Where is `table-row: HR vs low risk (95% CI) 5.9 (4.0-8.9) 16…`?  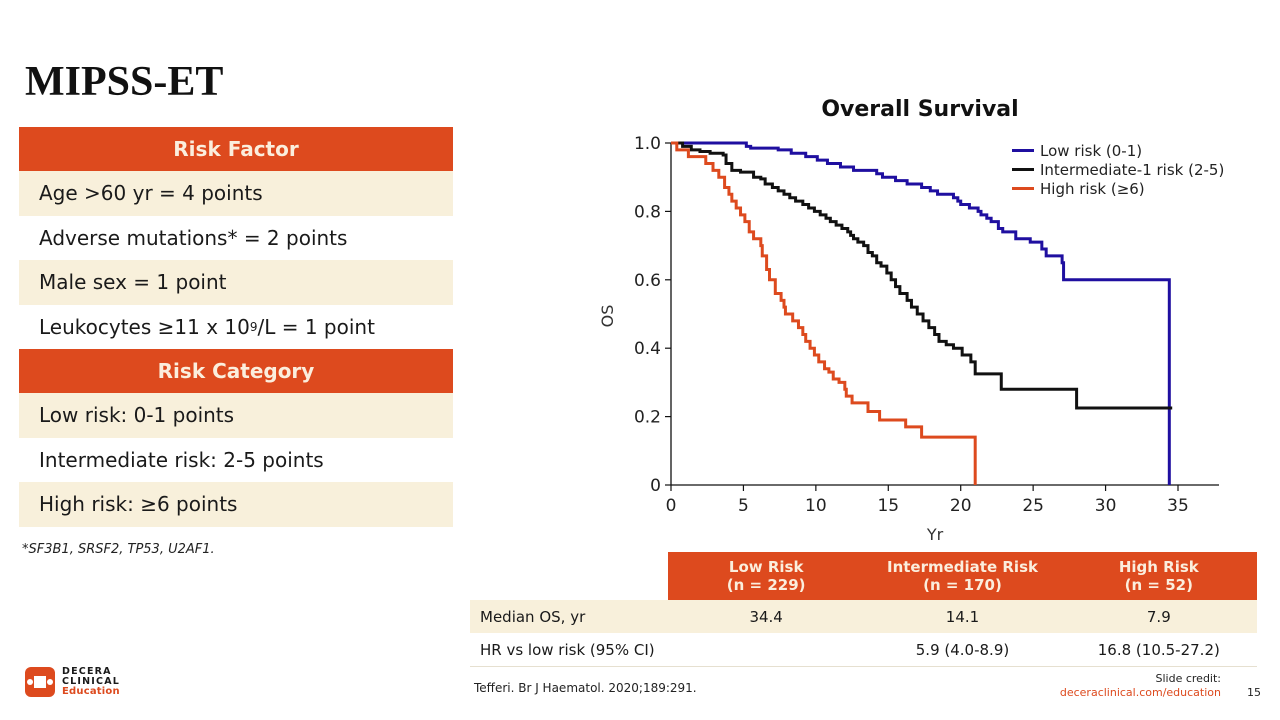 table-row: HR vs low risk (95% CI) 5.9 (4.0-8.9) 16… is located at coordinates (863, 650).